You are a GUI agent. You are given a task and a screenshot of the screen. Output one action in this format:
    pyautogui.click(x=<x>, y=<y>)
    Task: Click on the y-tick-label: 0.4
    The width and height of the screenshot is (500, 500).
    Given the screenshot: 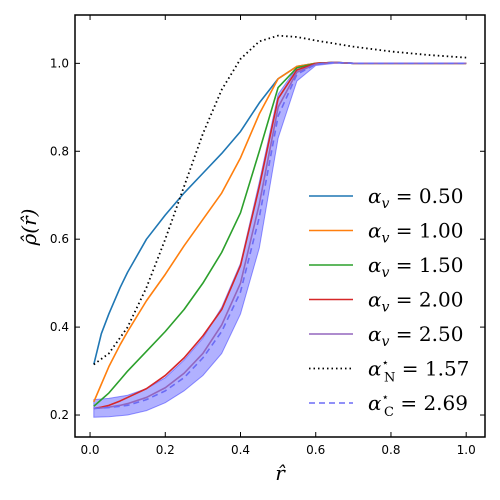 What is the action you would take?
    pyautogui.click(x=59, y=327)
    